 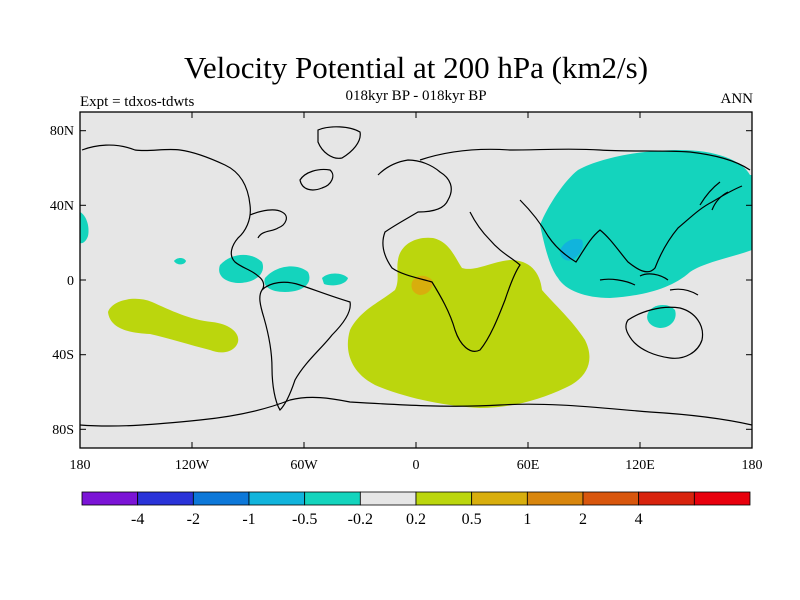 I want to click on colorbar-label: -4, so click(x=137, y=519).